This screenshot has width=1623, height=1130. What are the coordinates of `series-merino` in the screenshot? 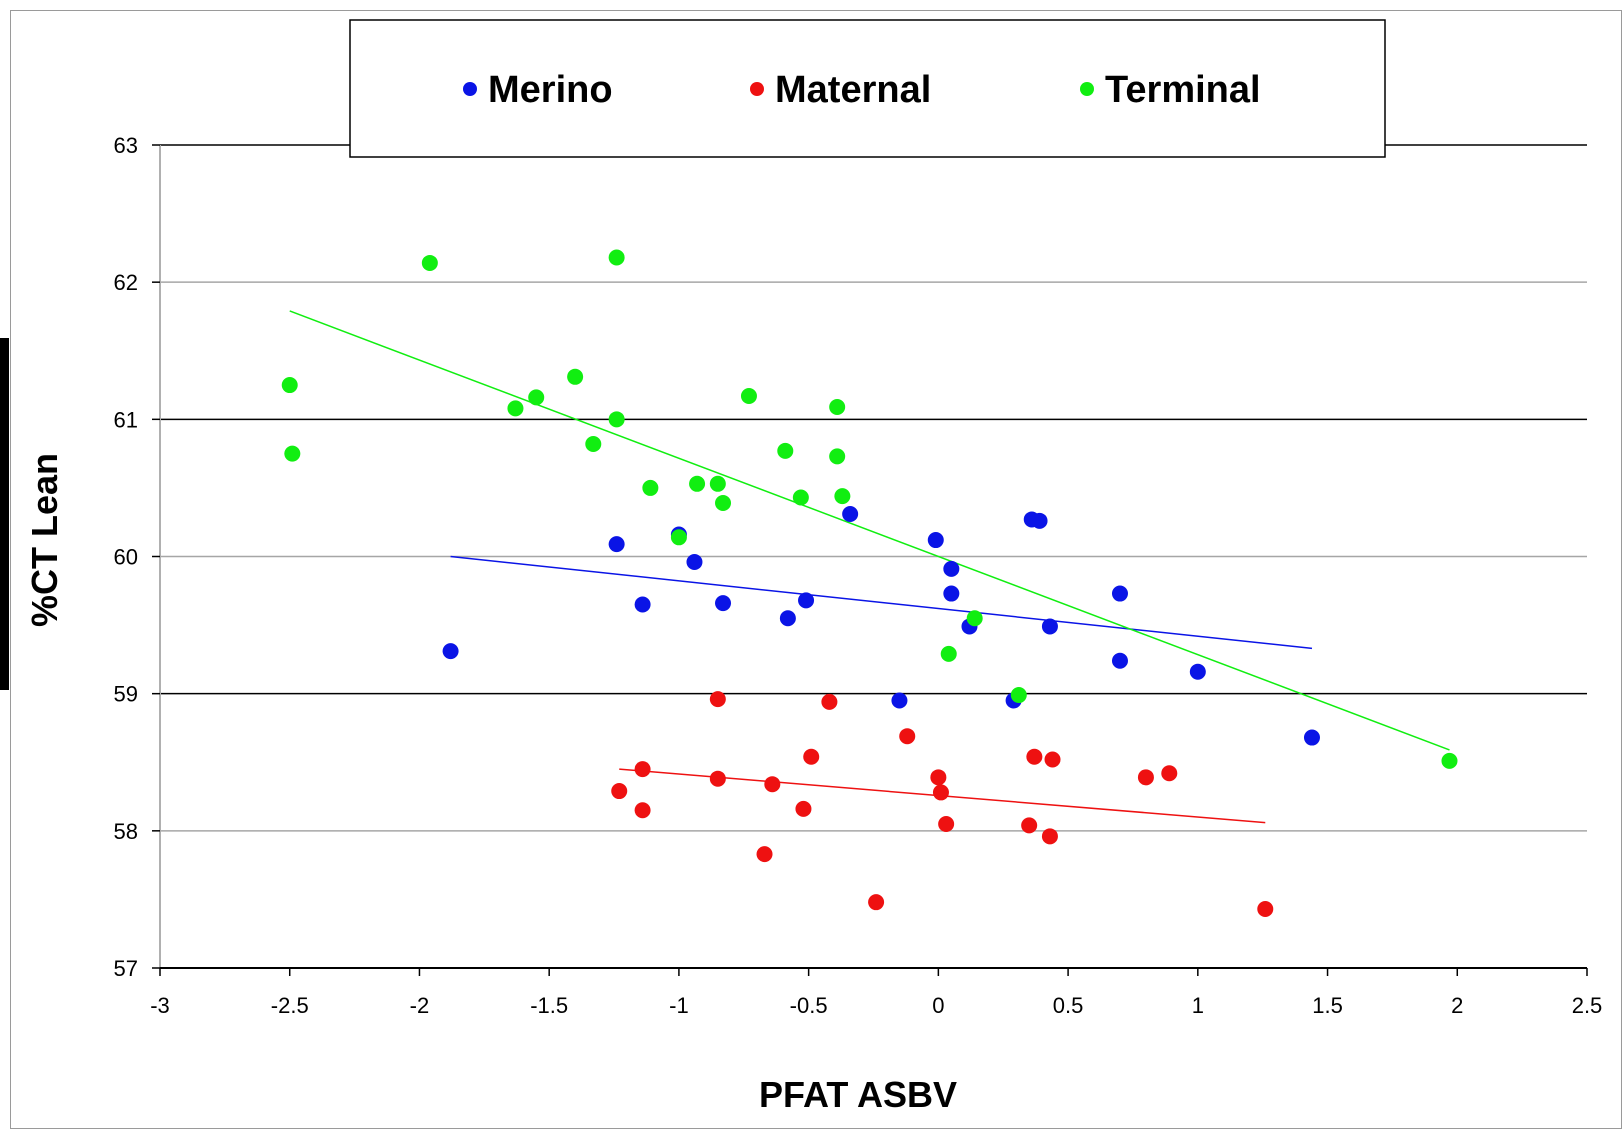 It's located at (881, 625).